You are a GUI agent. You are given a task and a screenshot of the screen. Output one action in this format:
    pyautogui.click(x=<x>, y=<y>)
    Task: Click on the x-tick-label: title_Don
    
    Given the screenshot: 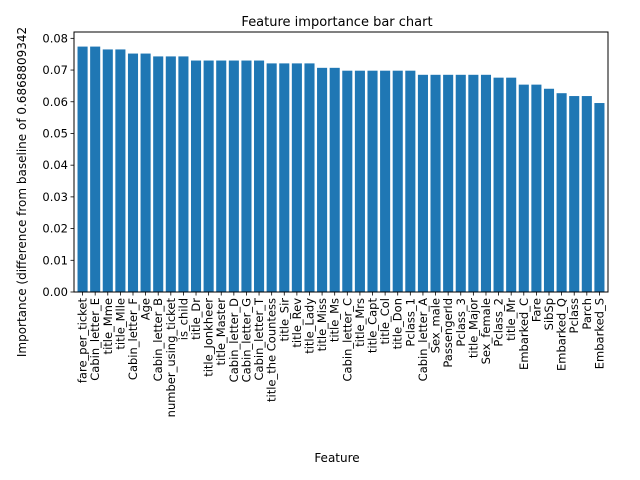 What is the action you would take?
    pyautogui.click(x=398, y=323)
    